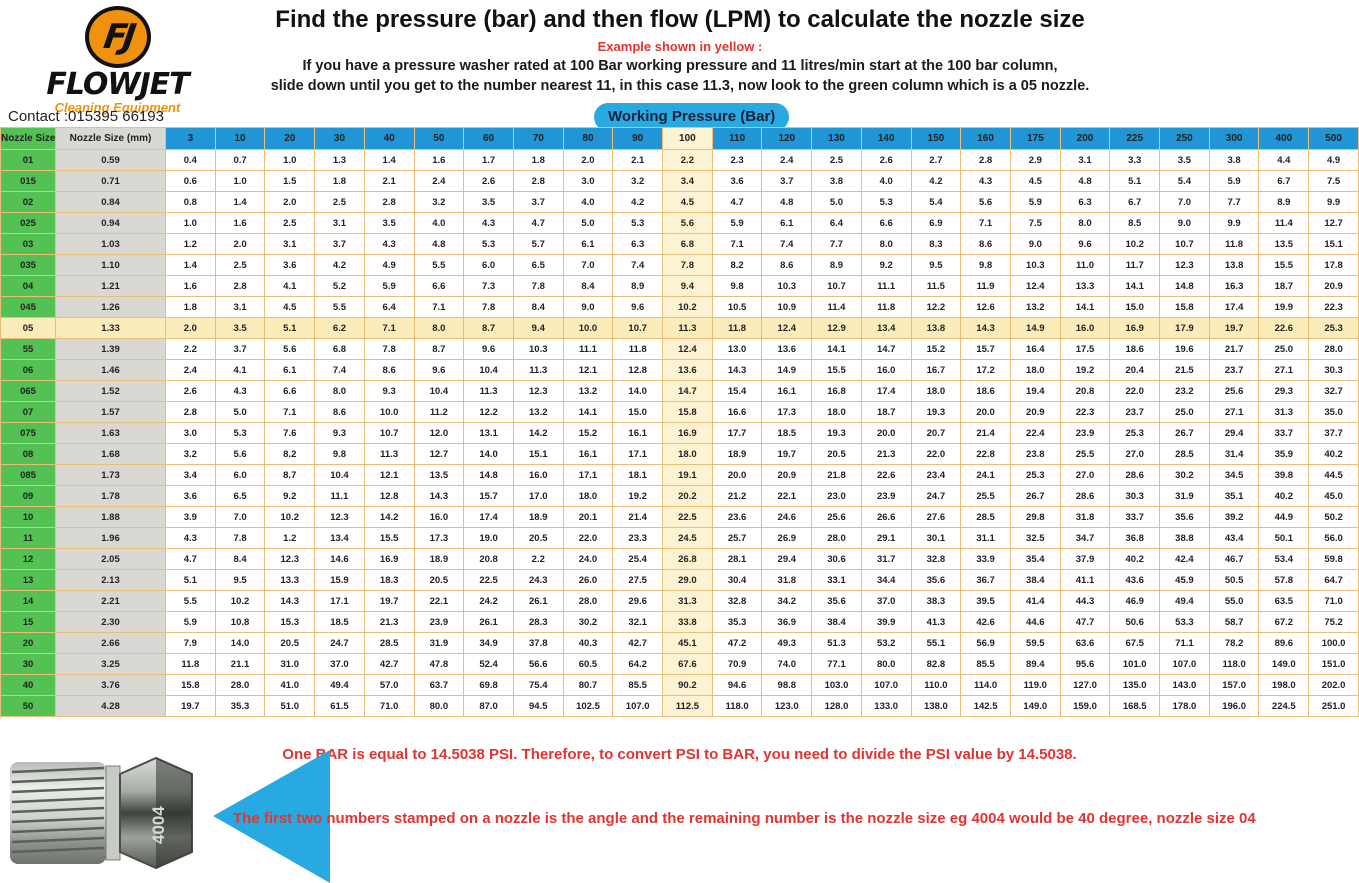 This screenshot has width=1359, height=883. What do you see at coordinates (787, 685) in the screenshot?
I see `cell-flow-value: 98.8` at bounding box center [787, 685].